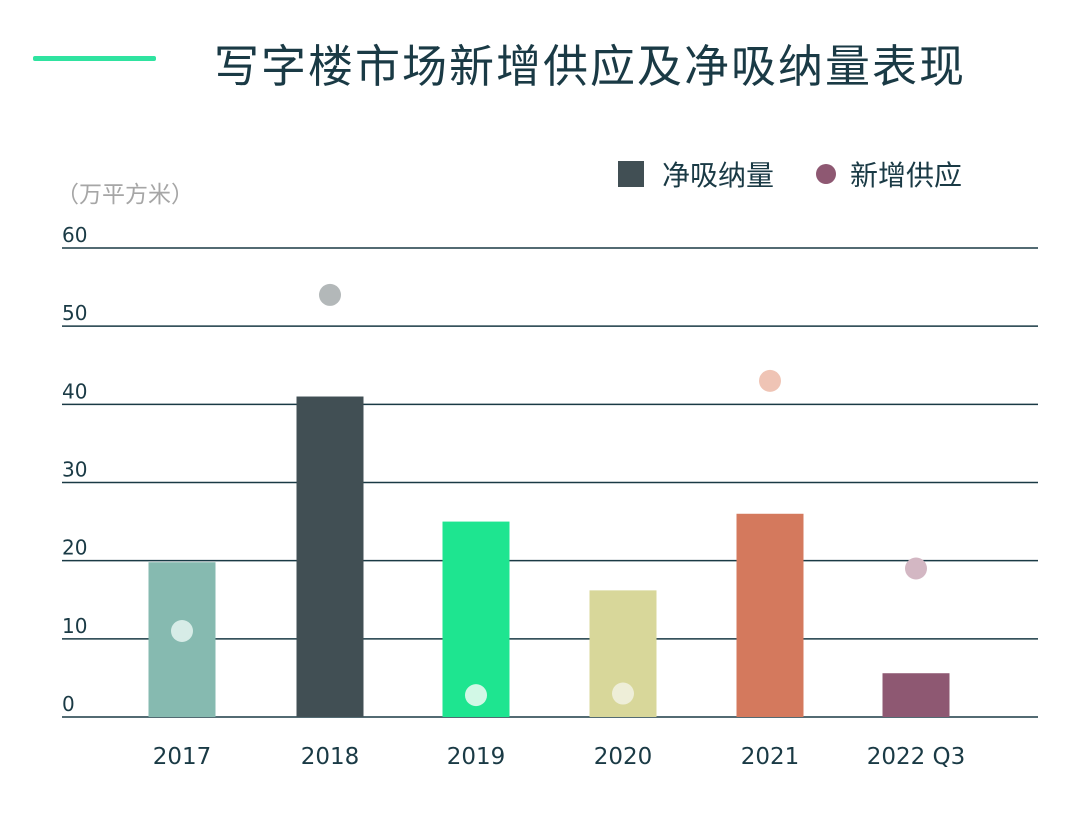 Image resolution: width=1080 pixels, height=820 pixels. I want to click on legend-item-new-supply: 新增供应, so click(868, 174).